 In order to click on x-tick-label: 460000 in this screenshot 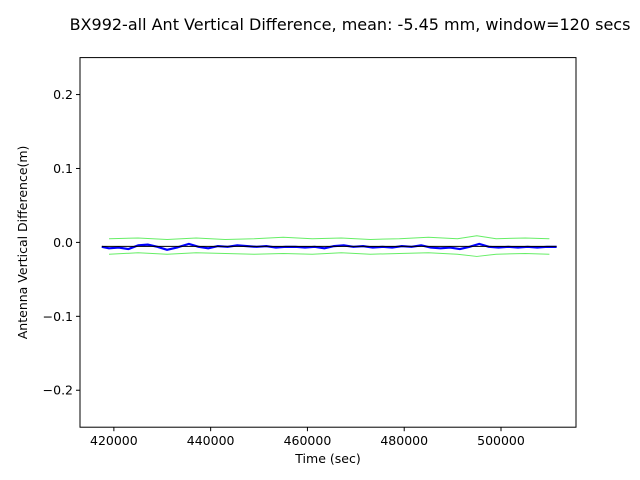, I will do `click(308, 440)`.